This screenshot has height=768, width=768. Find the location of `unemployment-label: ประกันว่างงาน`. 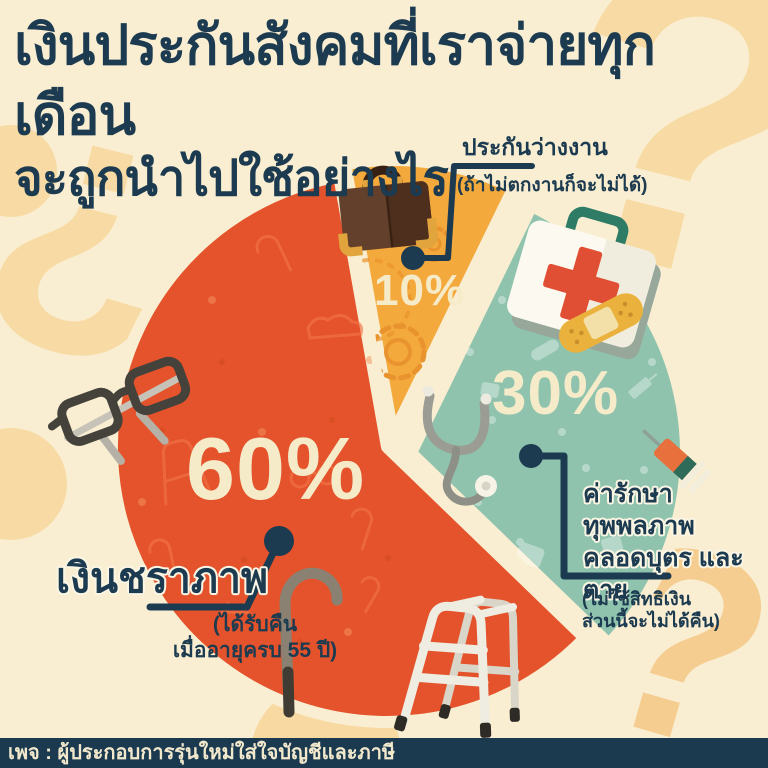

unemployment-label: ประกันว่างงาน is located at coordinates (535, 147).